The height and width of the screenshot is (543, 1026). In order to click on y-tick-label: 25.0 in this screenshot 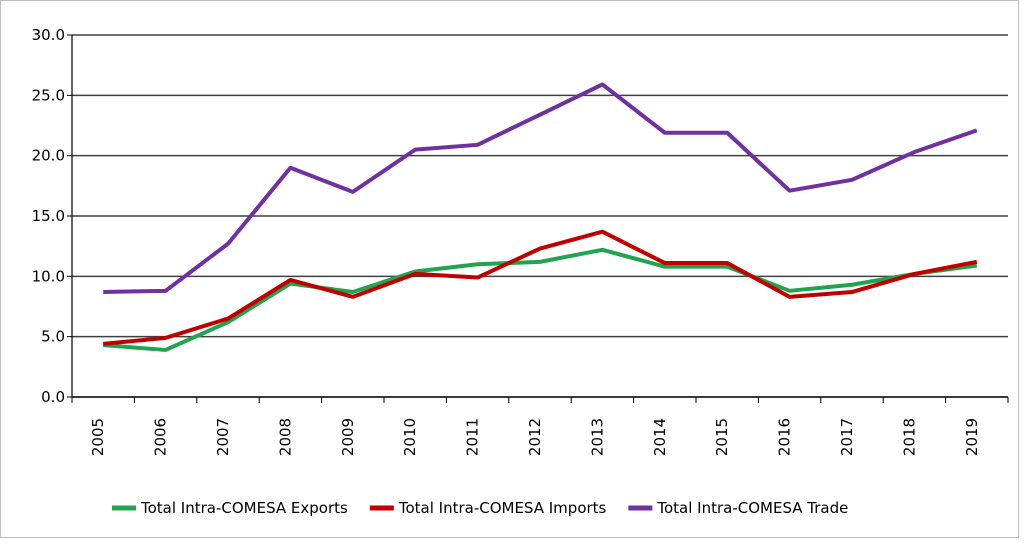, I will do `click(48, 95)`.